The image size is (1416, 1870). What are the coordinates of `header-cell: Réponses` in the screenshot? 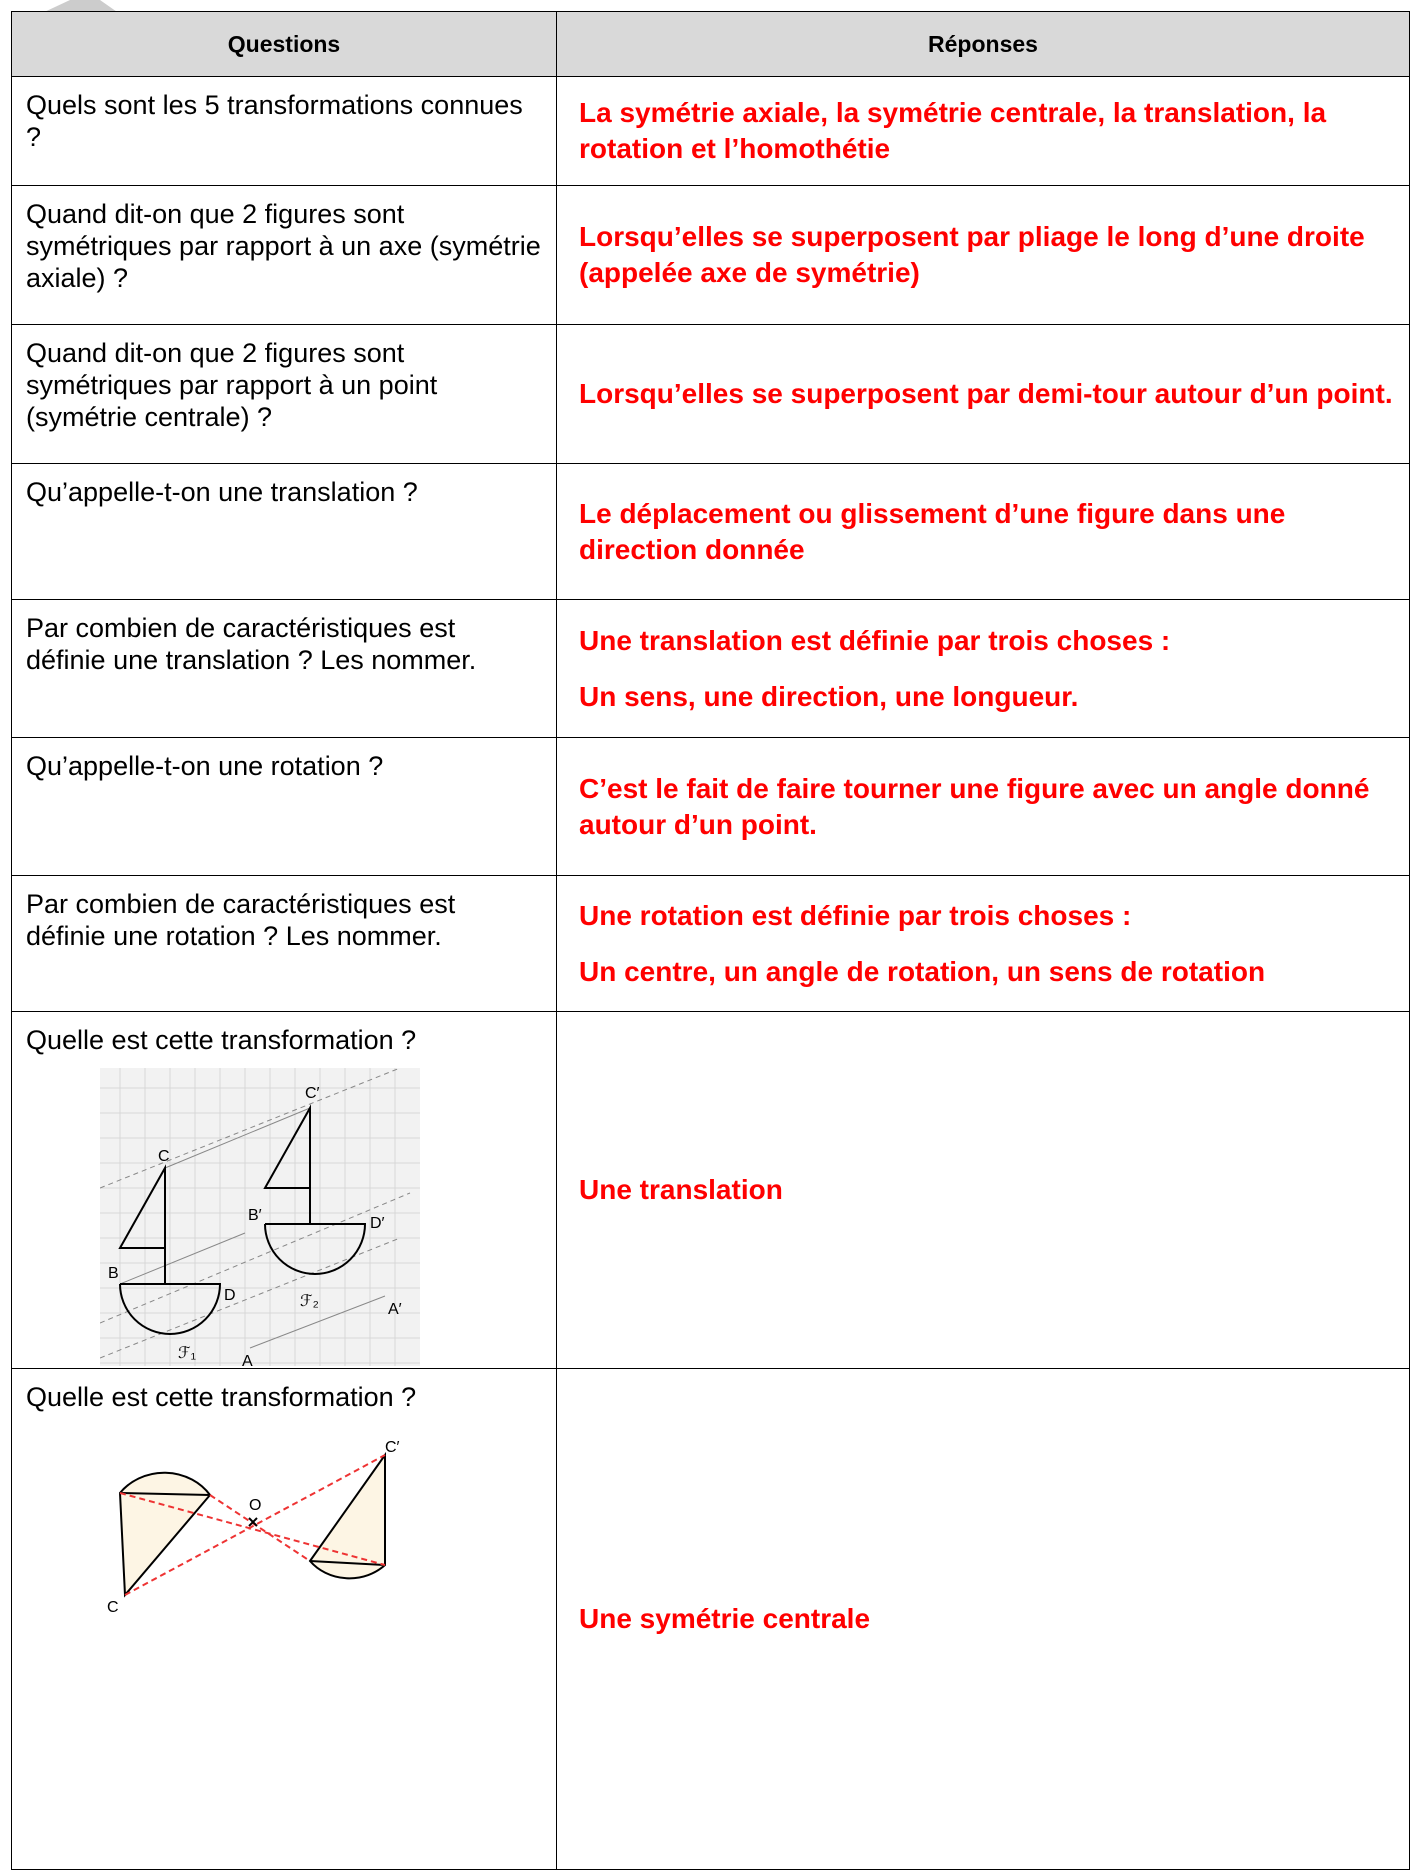 It's located at (983, 44).